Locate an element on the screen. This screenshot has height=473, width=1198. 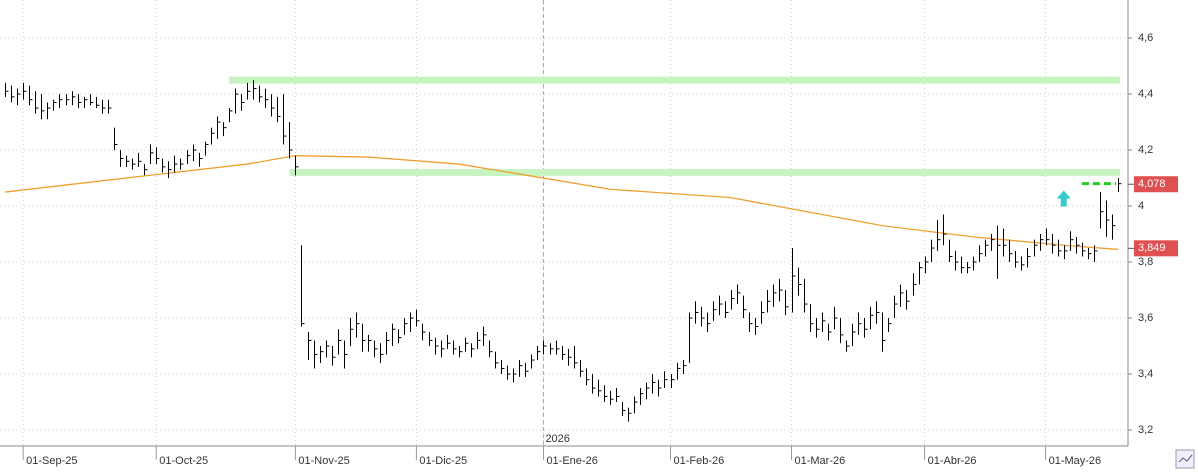
corner-icon-glyph is located at coordinates (1185, 458).